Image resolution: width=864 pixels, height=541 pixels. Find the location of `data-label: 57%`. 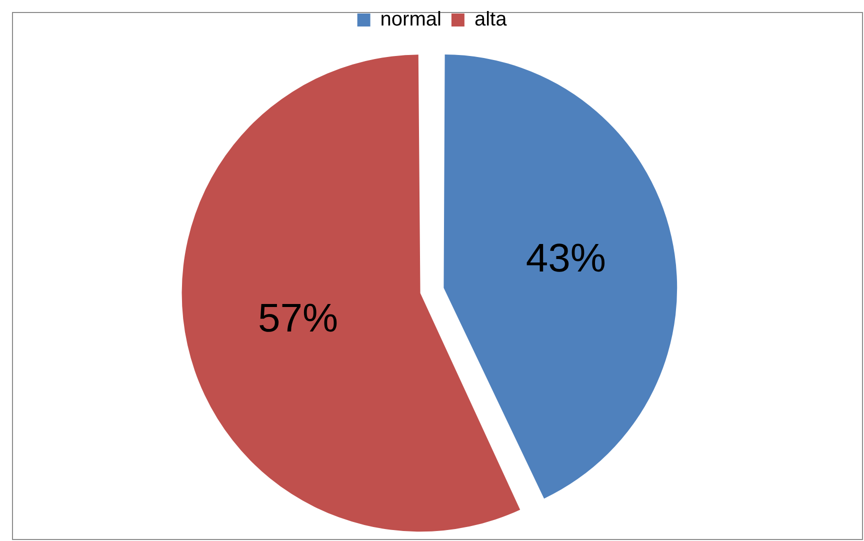

data-label: 57% is located at coordinates (298, 318).